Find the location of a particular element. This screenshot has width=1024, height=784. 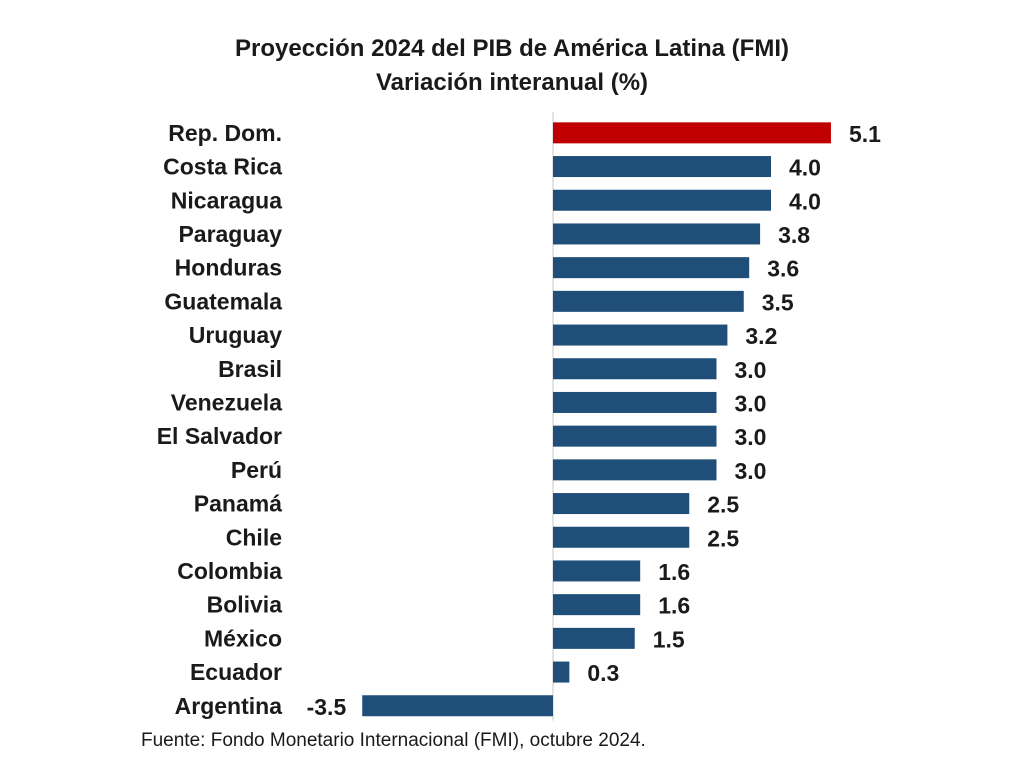

category-label: Costa Rica is located at coordinates (222, 167).